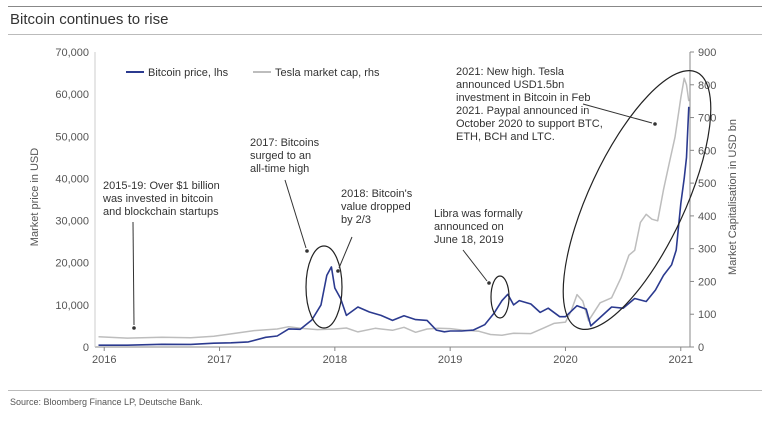  What do you see at coordinates (565, 360) in the screenshot?
I see `x-tick-label: 2020` at bounding box center [565, 360].